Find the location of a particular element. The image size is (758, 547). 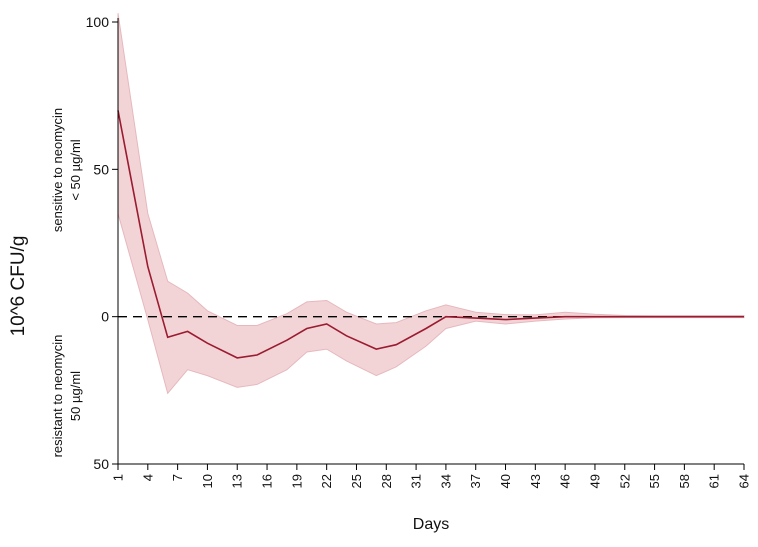

x-tick-label: 31 is located at coordinates (416, 481).